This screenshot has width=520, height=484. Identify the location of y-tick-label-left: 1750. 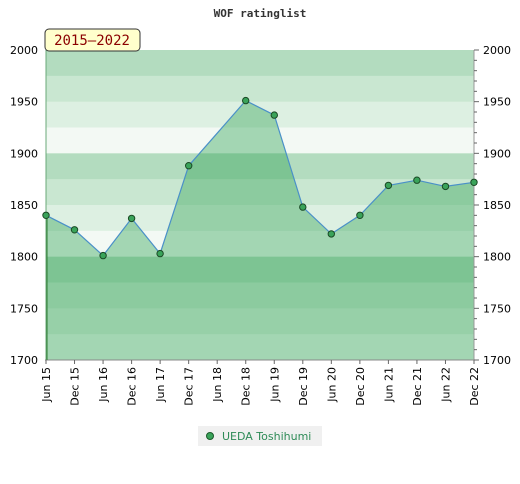
(24, 308).